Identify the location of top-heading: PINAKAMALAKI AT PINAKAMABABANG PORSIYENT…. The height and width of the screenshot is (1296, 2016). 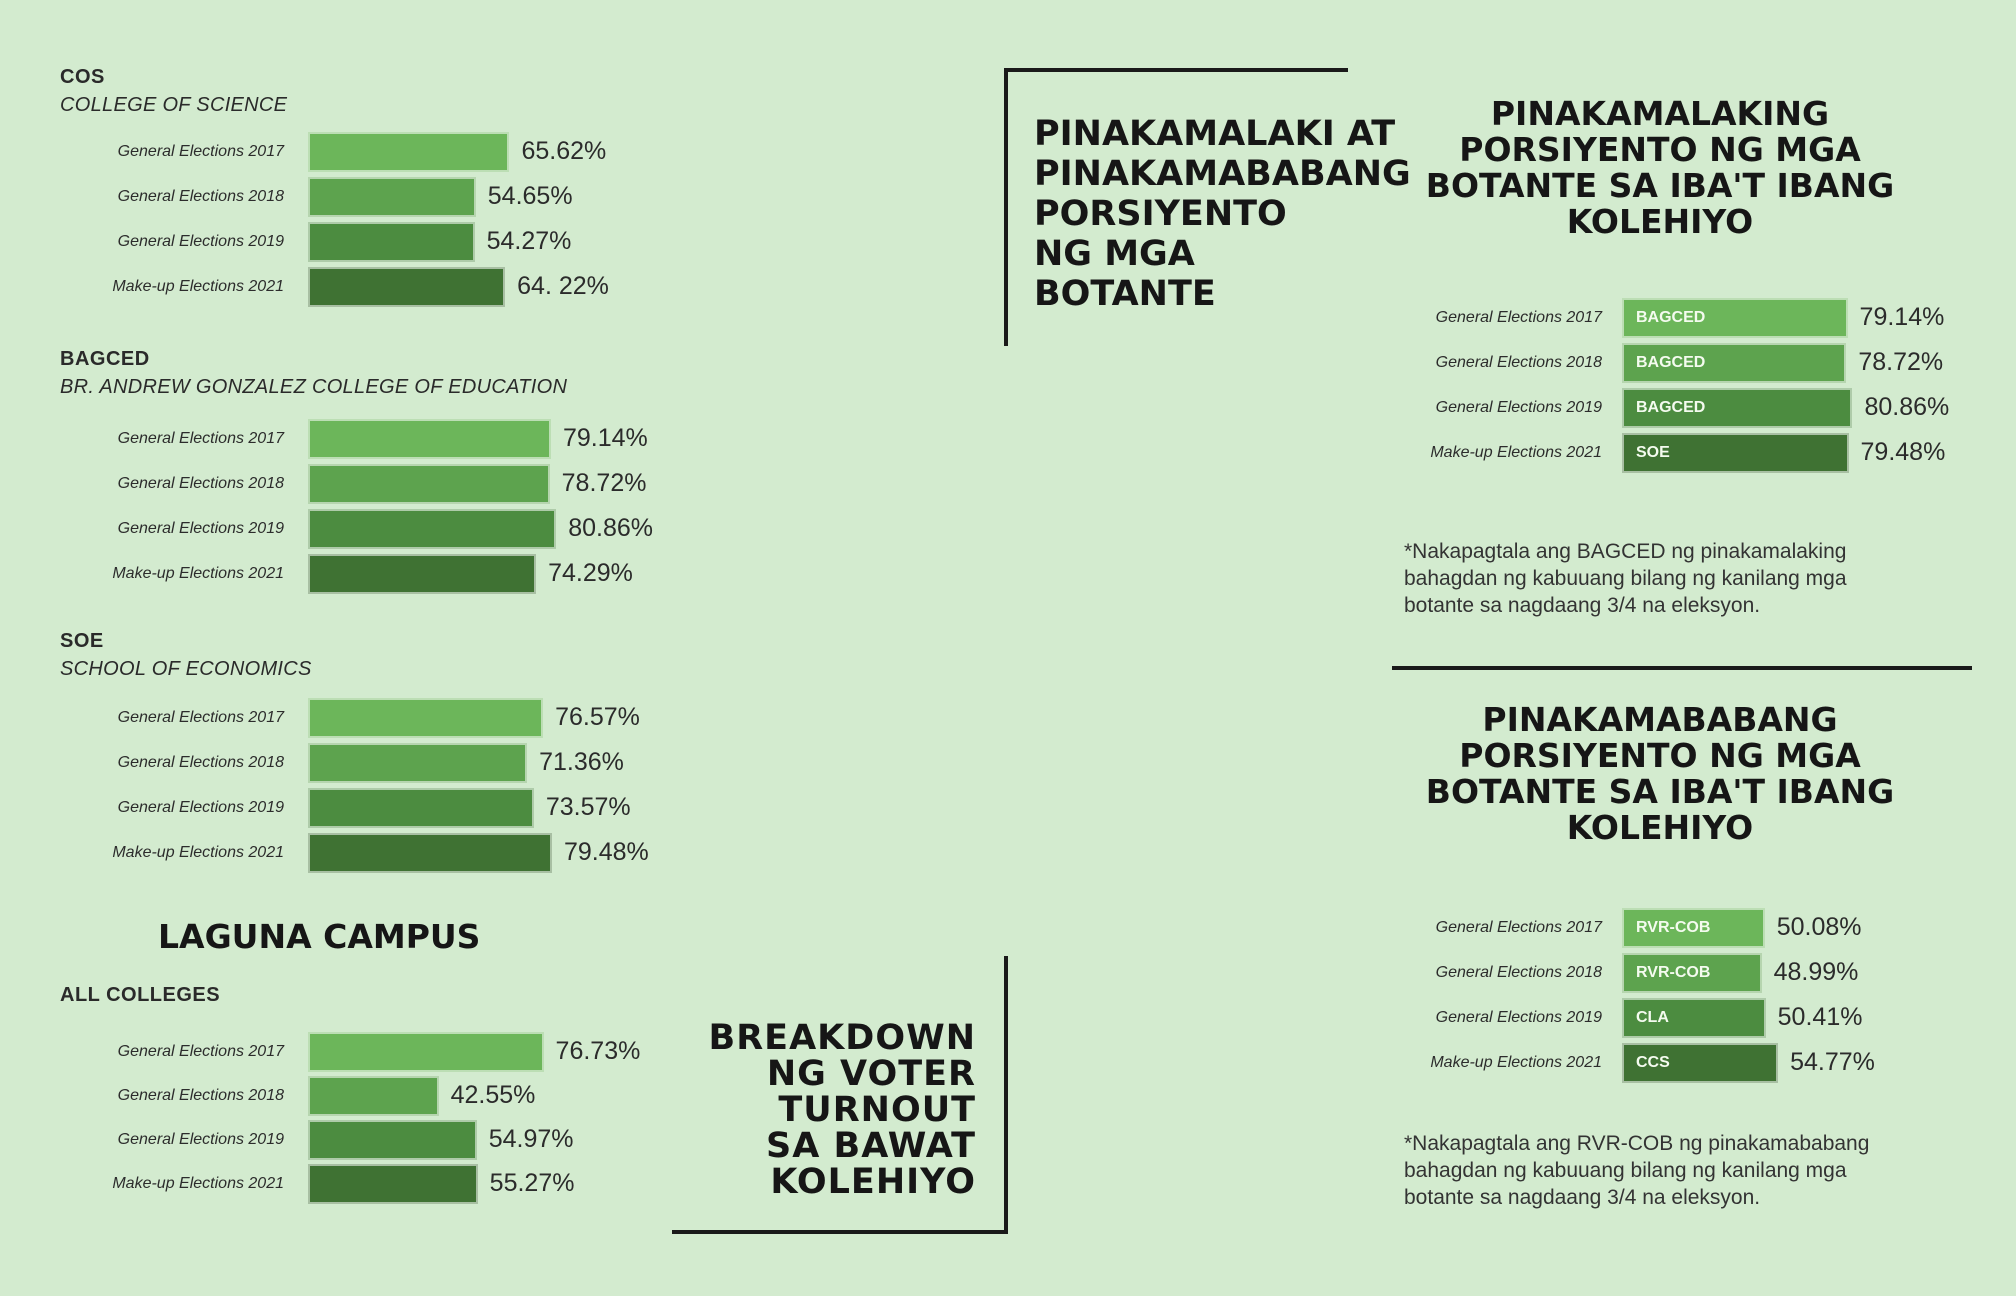
(1222, 214).